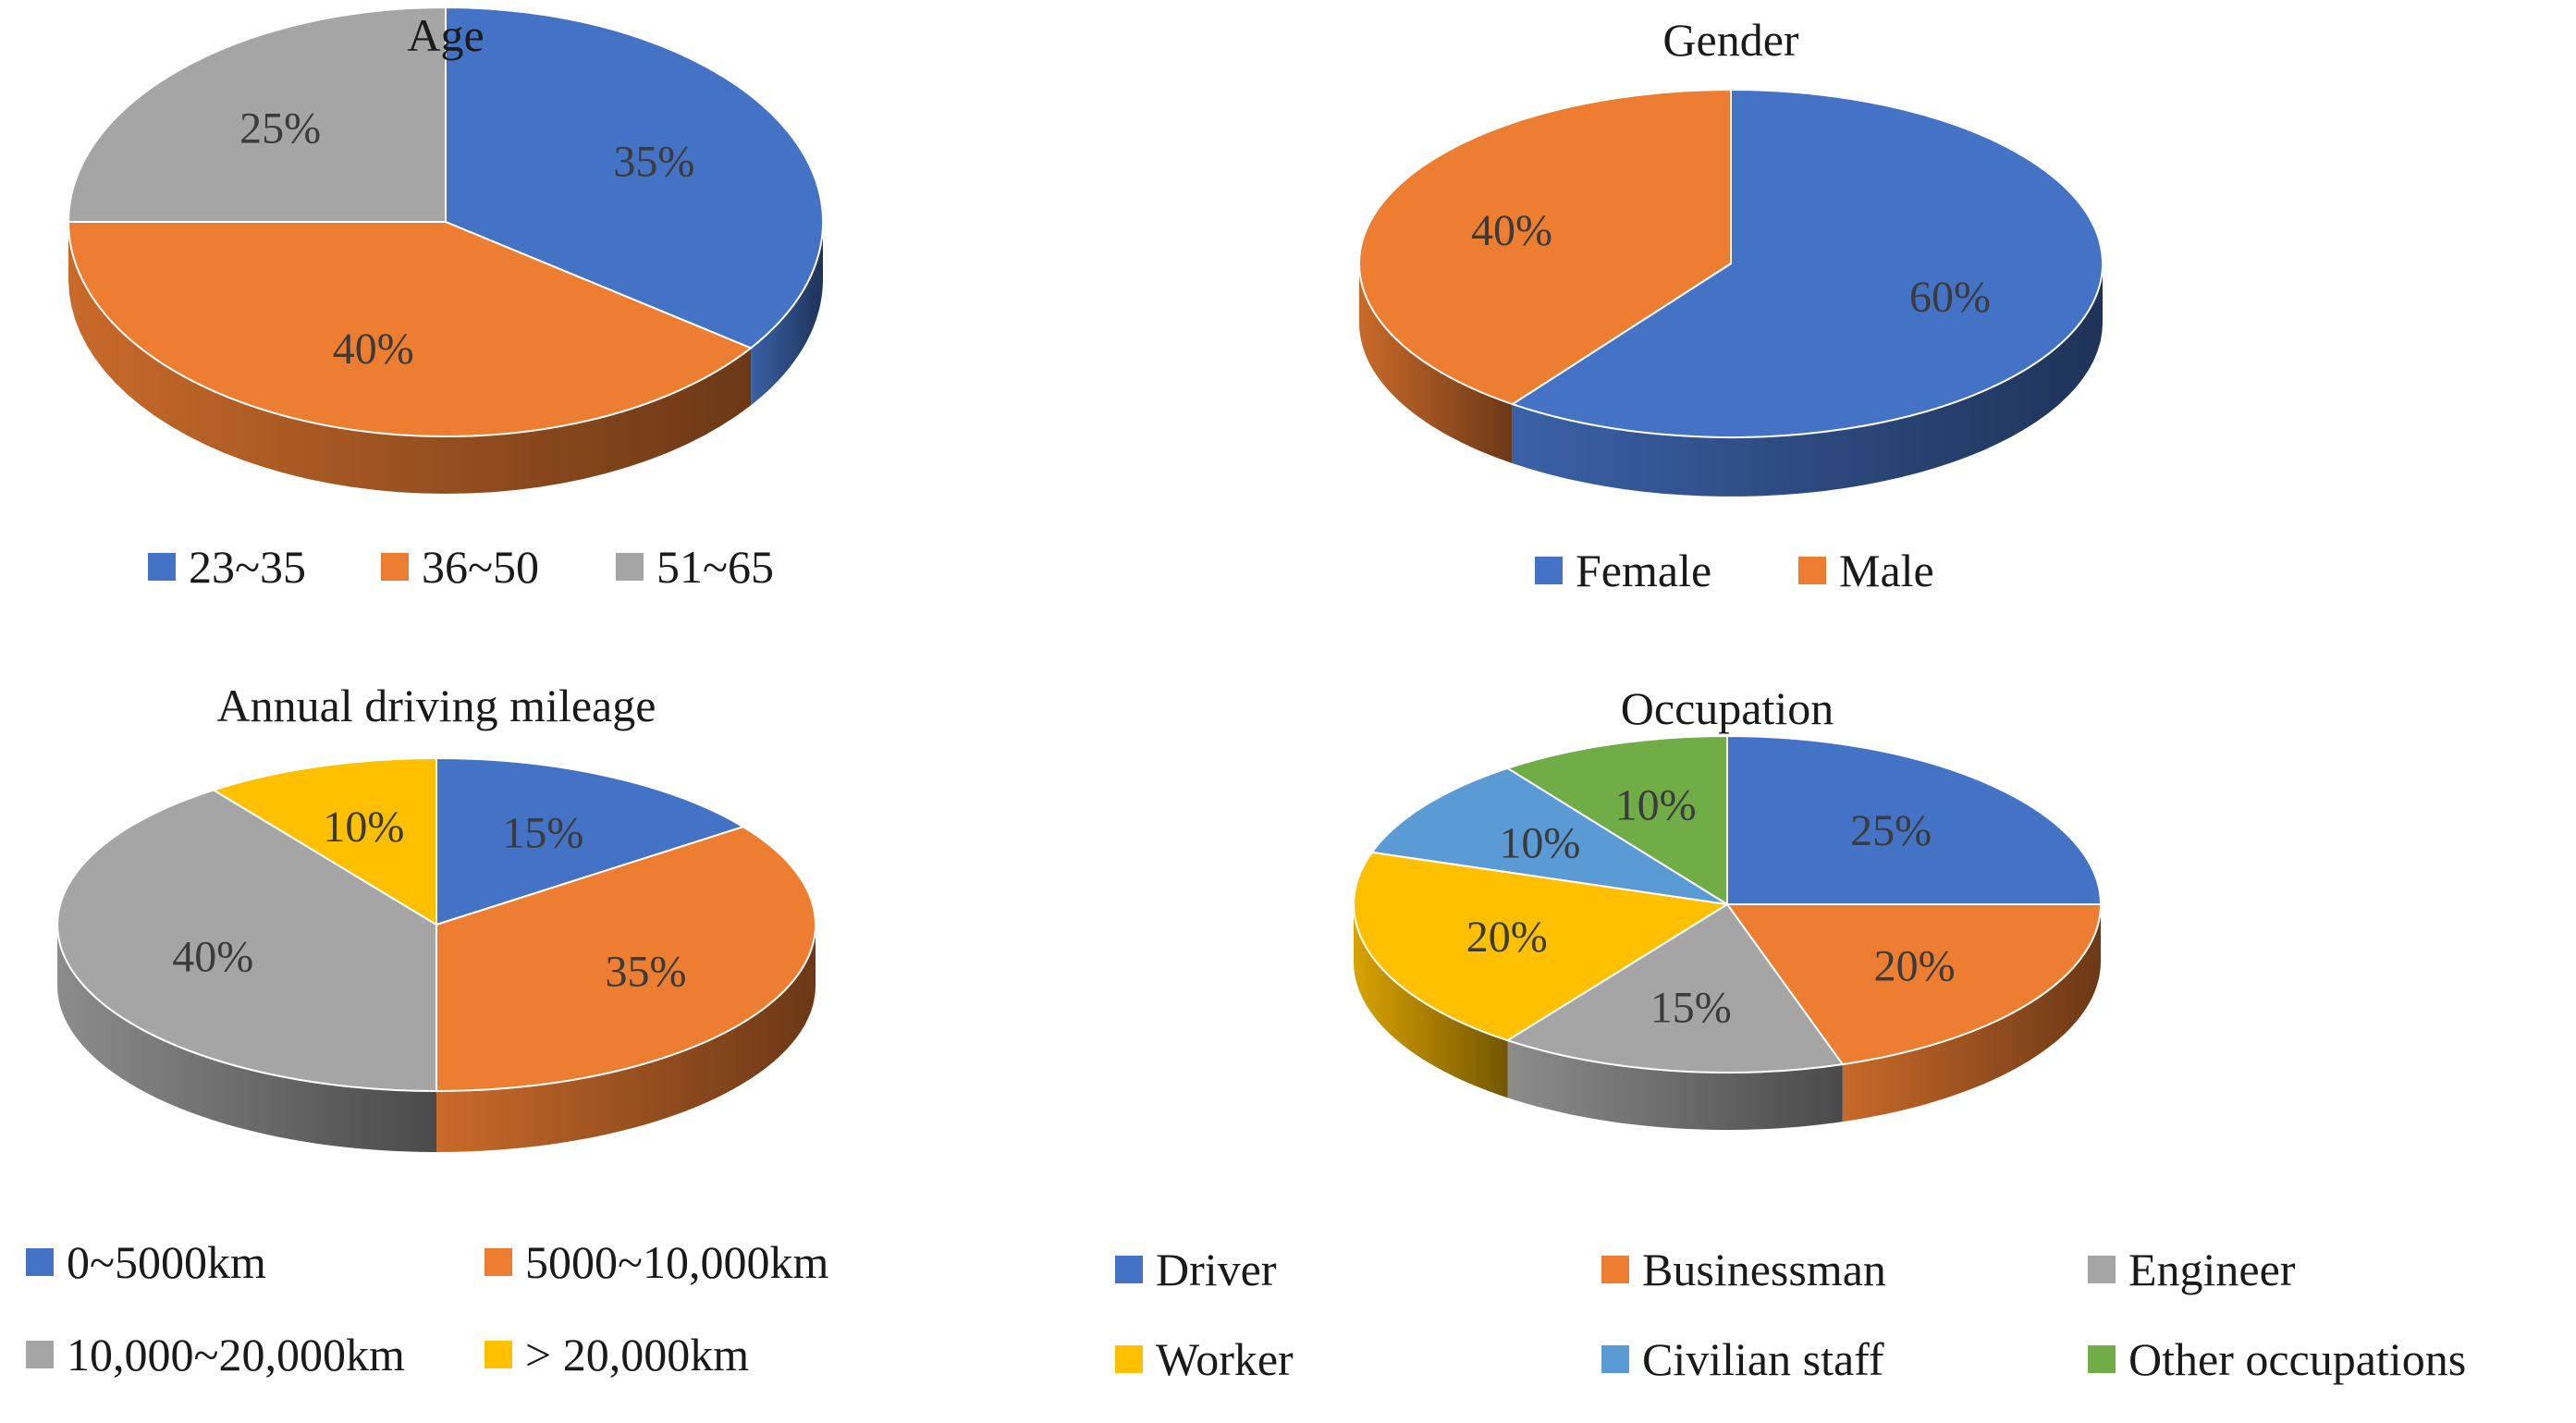 This screenshot has height=1423, width=2576. I want to click on legend-label-driver: Driver, so click(1216, 1270).